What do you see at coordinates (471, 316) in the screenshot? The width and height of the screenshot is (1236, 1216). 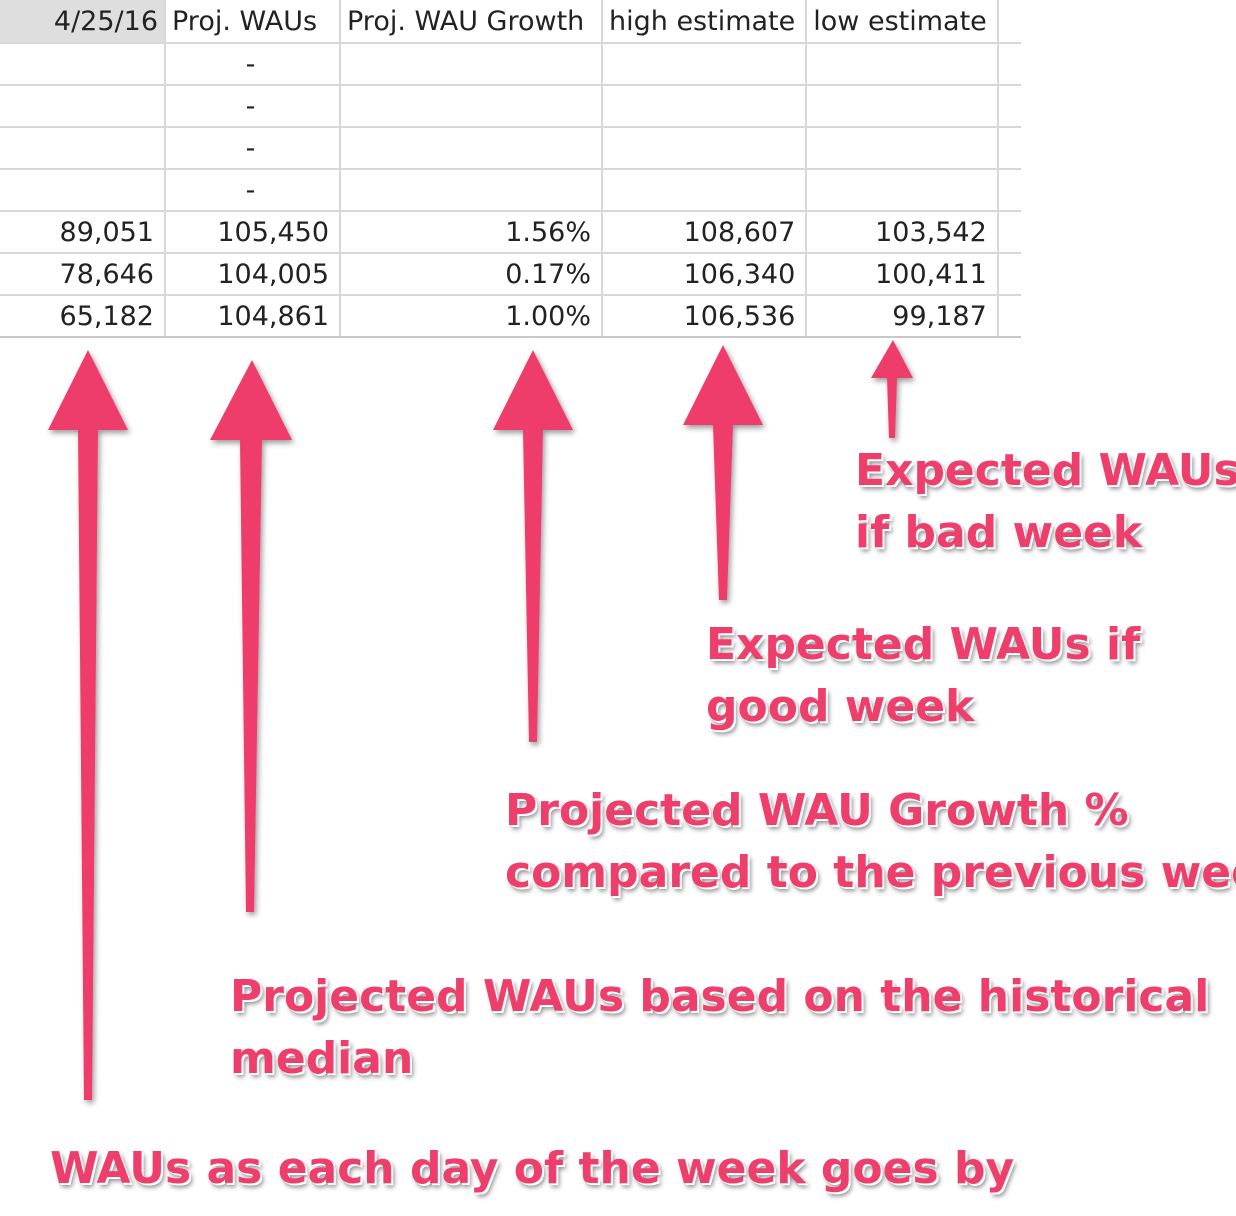 I see `cell-proj-wau-growth: 1.00%` at bounding box center [471, 316].